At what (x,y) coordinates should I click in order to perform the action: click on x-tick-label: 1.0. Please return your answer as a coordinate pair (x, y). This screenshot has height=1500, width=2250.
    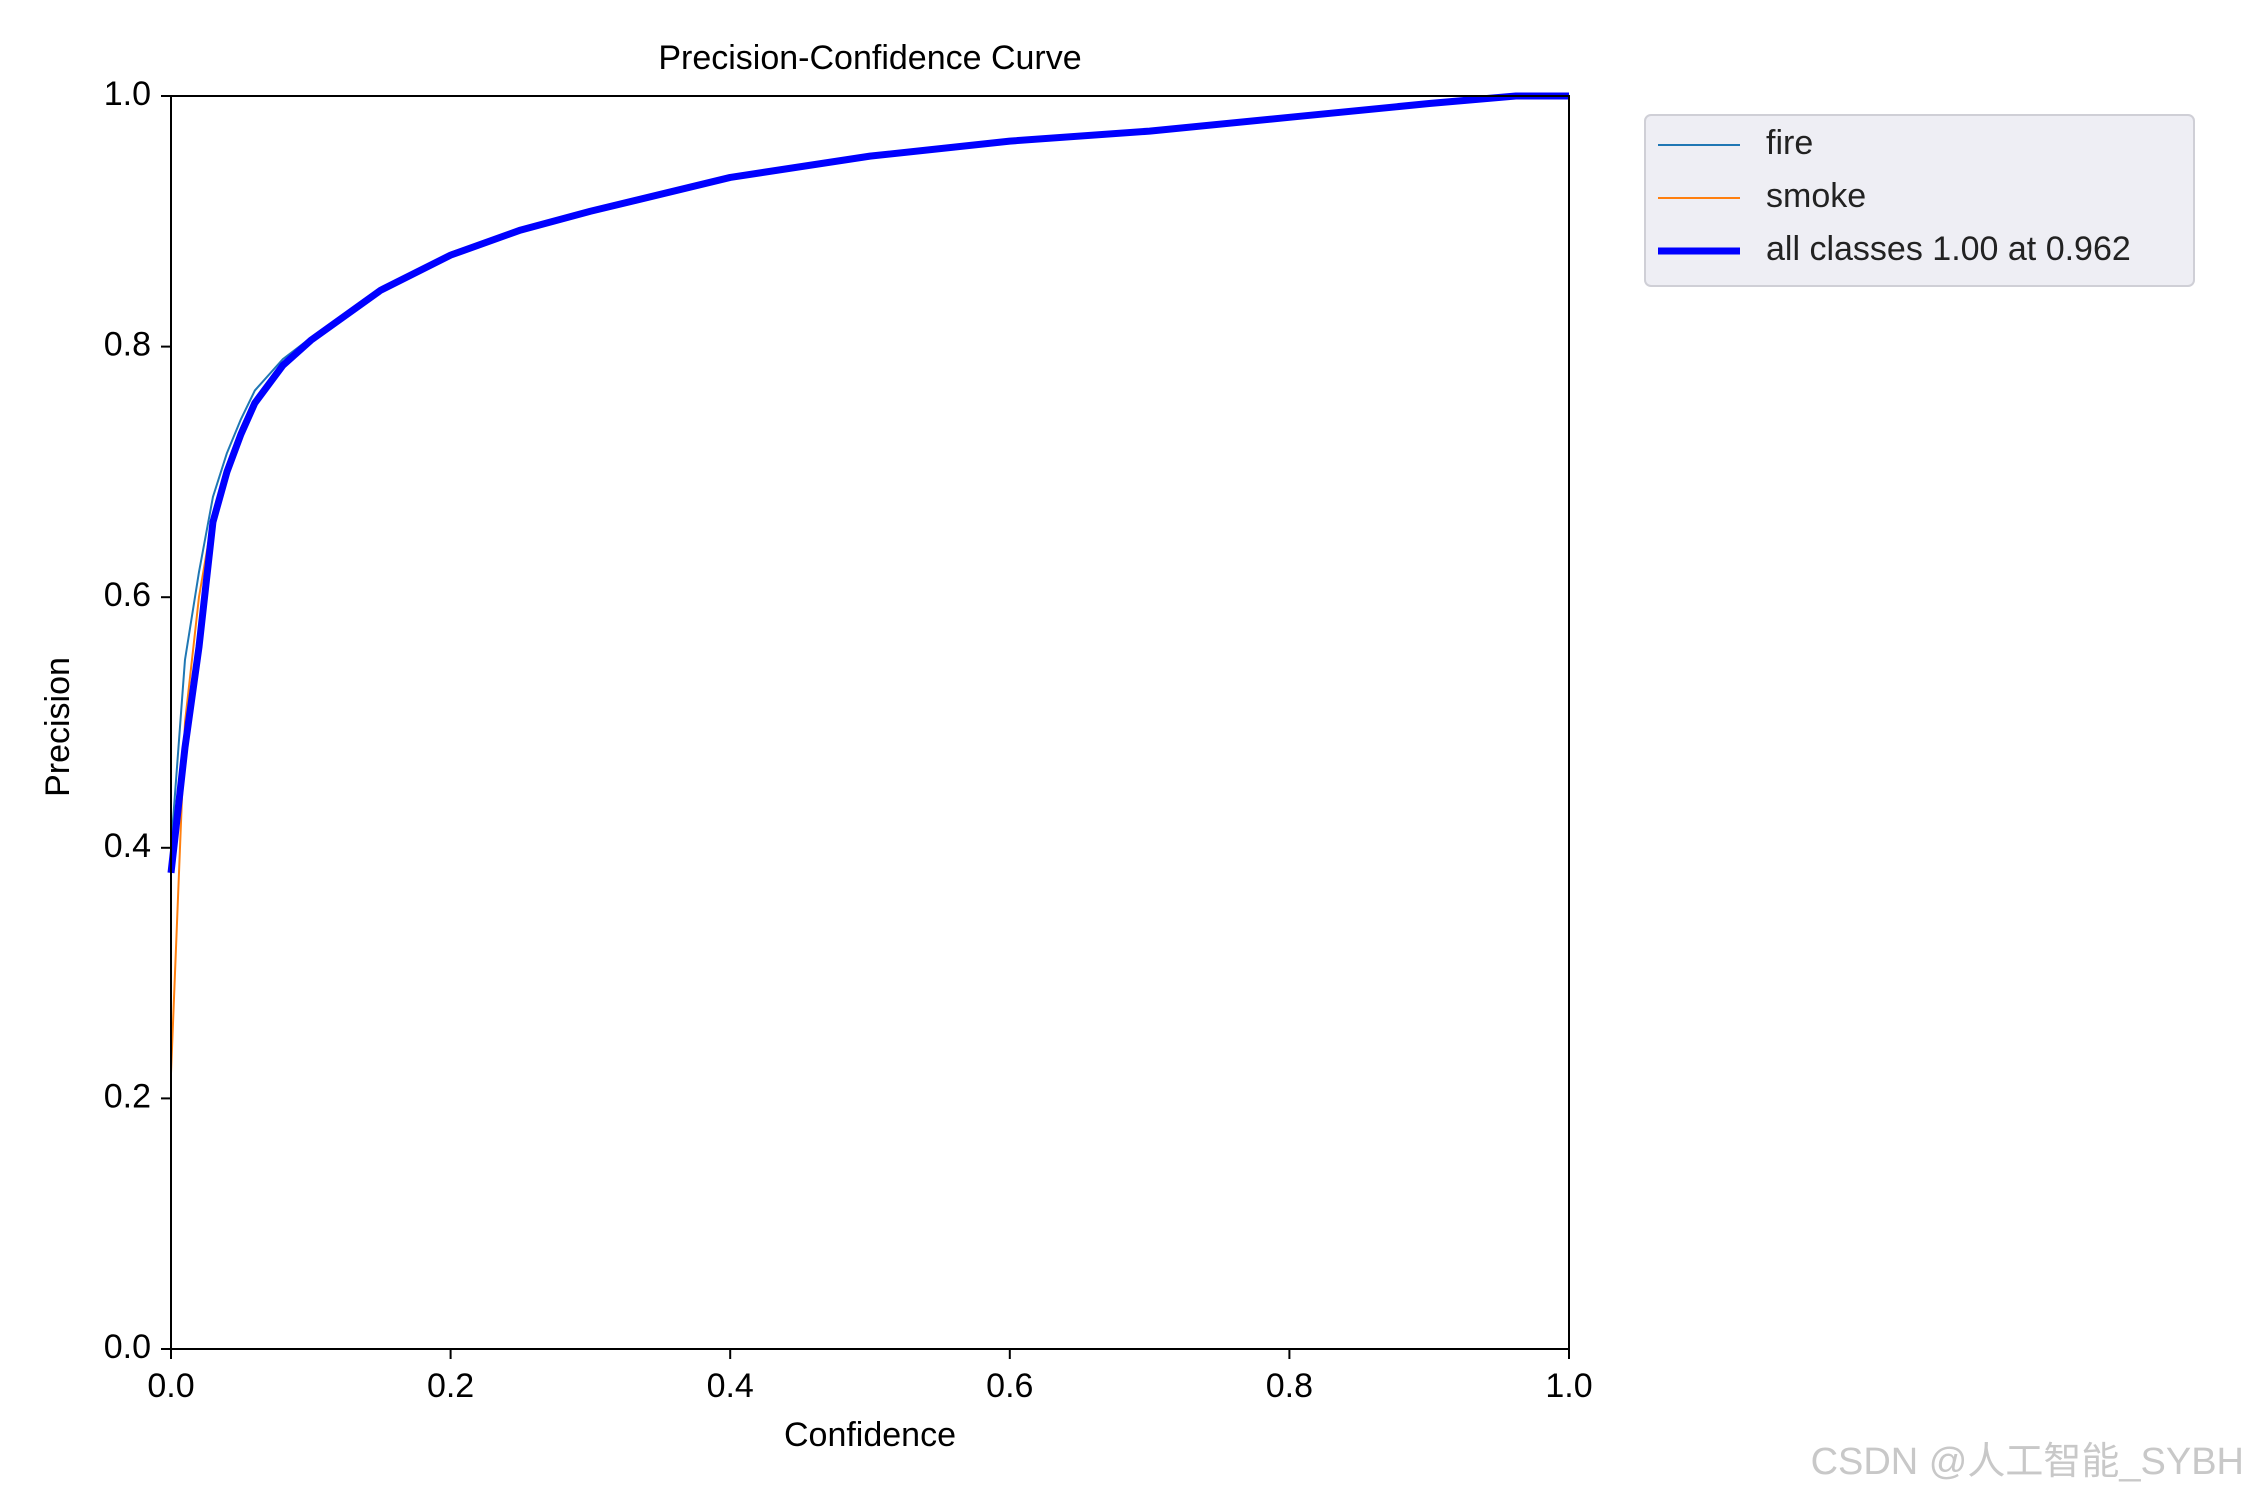
    Looking at the image, I should click on (1568, 1386).